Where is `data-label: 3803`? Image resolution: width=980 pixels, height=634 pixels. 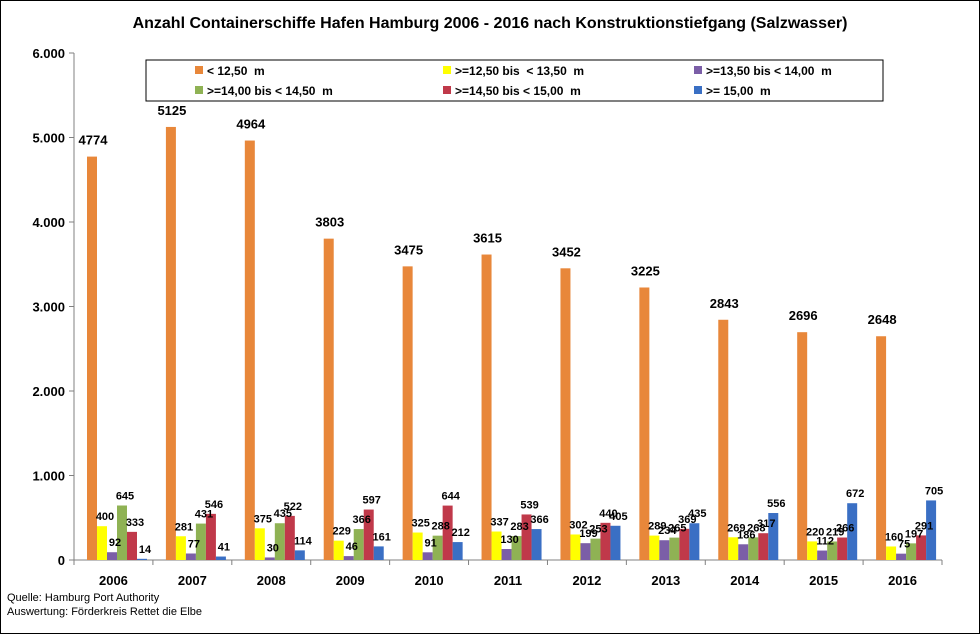
data-label: 3803 is located at coordinates (329, 222).